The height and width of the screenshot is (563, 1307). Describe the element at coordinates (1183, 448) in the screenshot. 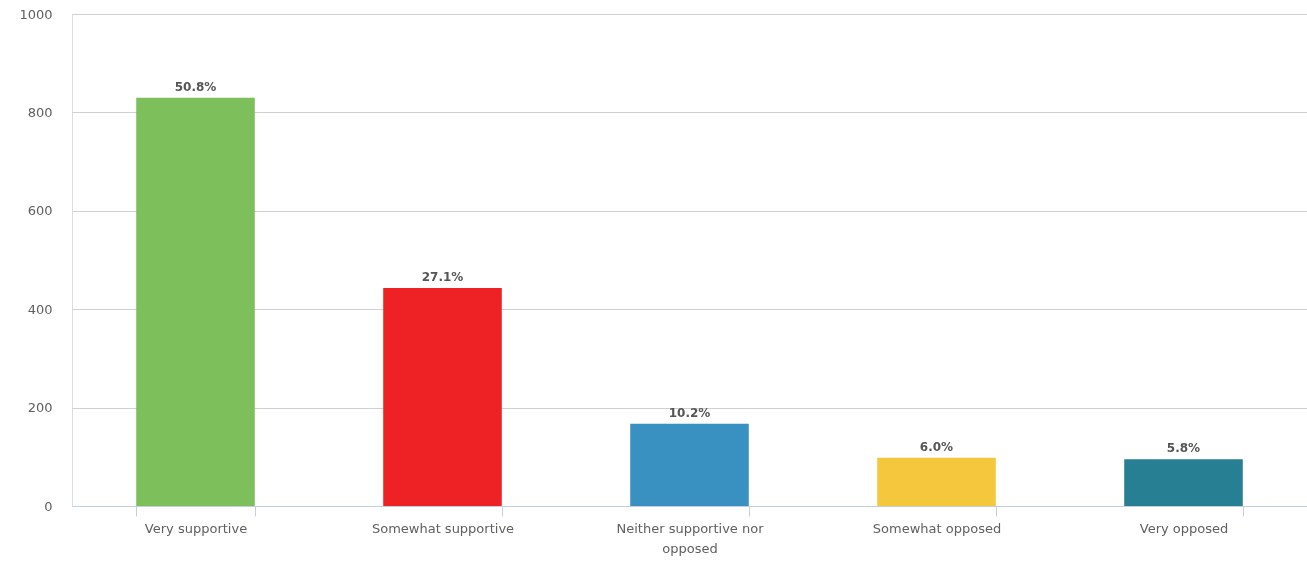

I see `annotation: 5.8%` at that location.